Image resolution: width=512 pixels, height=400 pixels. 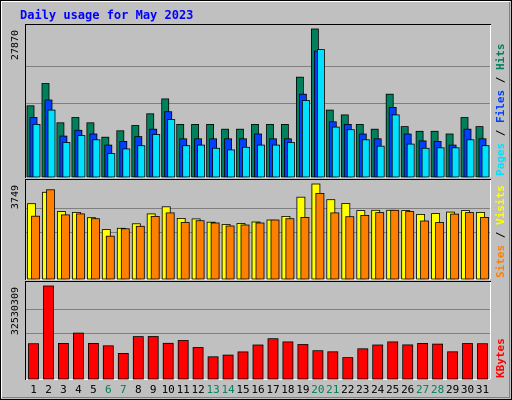 What do you see at coordinates (108, 389) in the screenshot?
I see `x-label-day-6: 6` at bounding box center [108, 389].